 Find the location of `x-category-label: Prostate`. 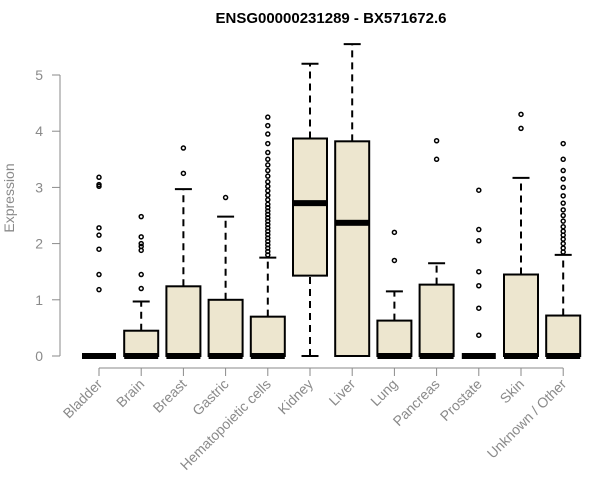

x-category-label: Prostate is located at coordinates (461, 400).